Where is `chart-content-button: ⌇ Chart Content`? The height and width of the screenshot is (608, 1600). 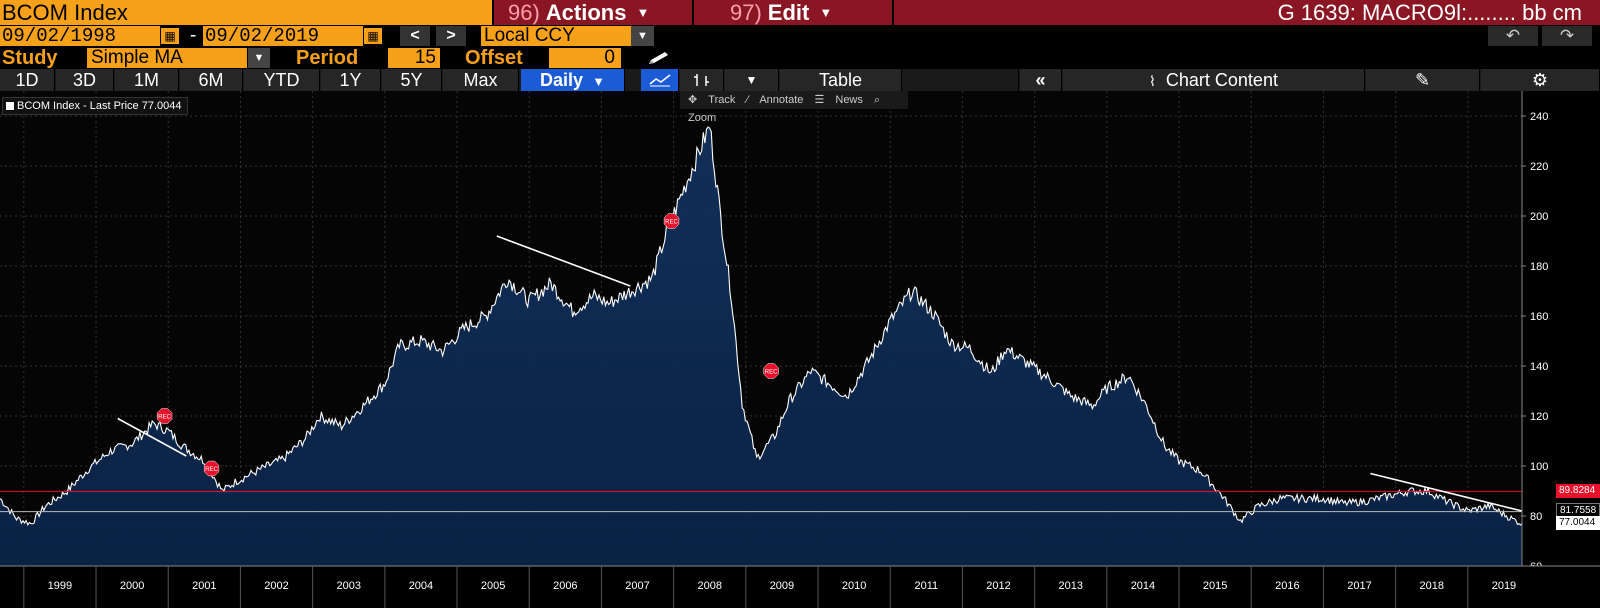
chart-content-button: ⌇ Chart Content is located at coordinates (1214, 80).